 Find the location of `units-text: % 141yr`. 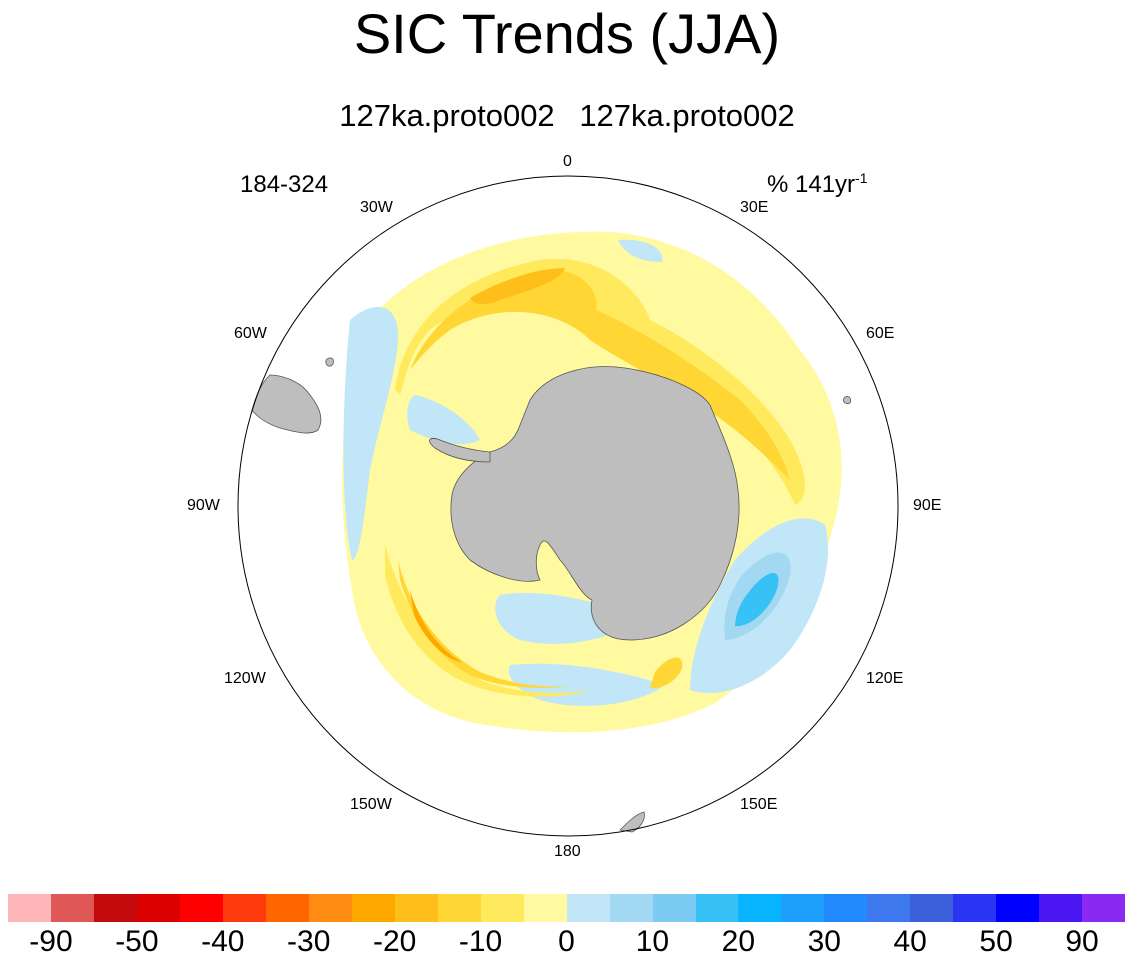

units-text: % 141yr is located at coordinates (811, 184).